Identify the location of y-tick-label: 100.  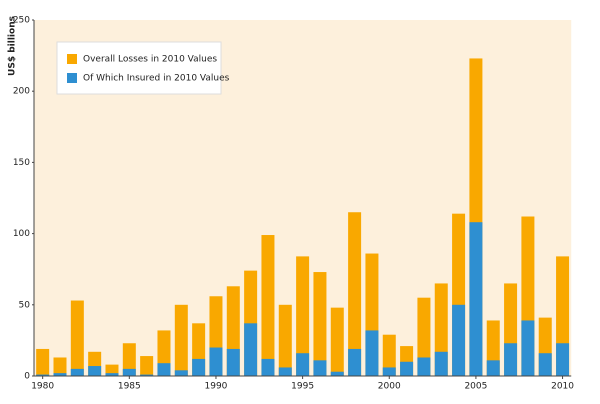
(21, 234).